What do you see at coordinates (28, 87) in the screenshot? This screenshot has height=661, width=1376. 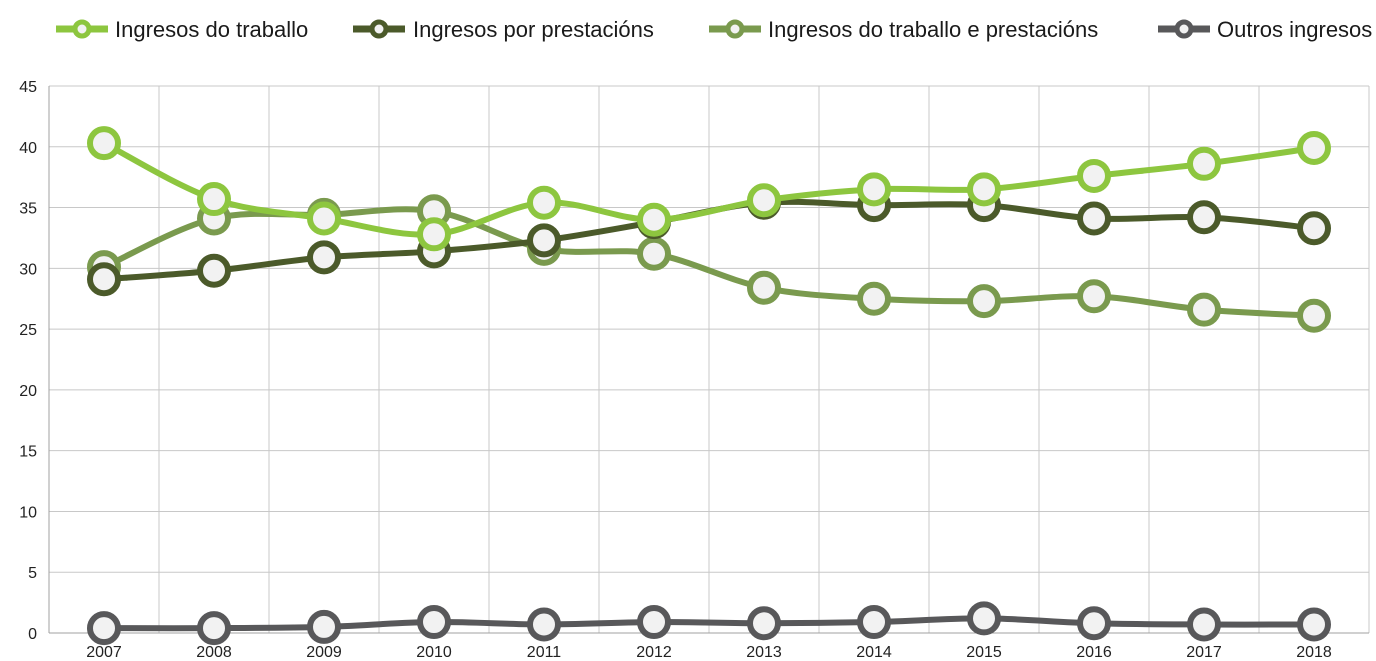 I see `y-tick-label: 45` at bounding box center [28, 87].